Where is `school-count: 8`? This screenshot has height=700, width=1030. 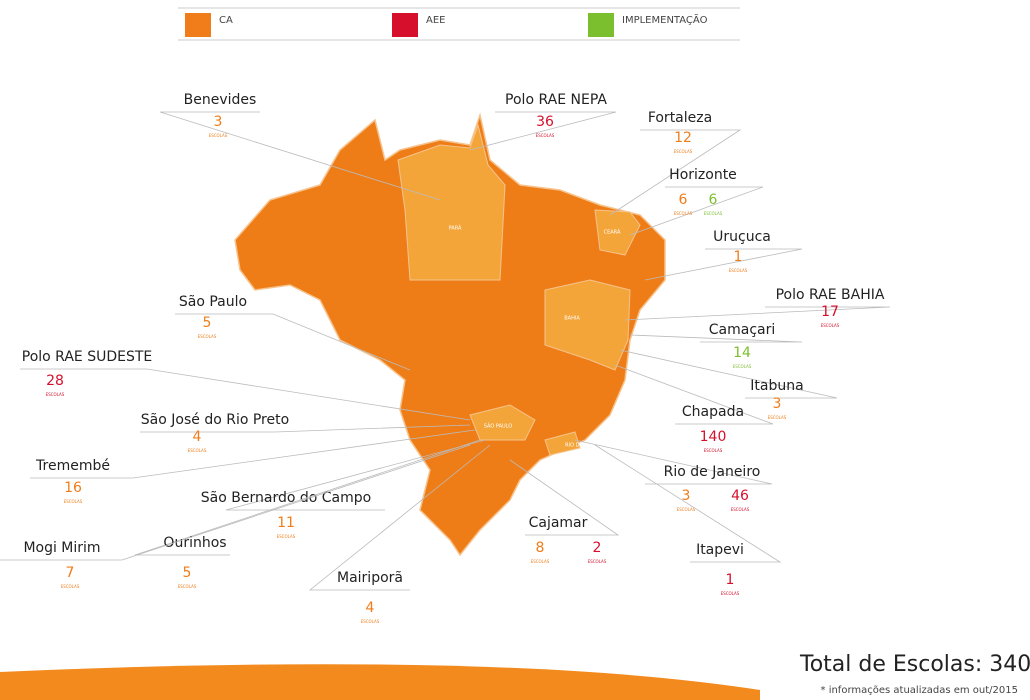 school-count: 8 is located at coordinates (540, 548).